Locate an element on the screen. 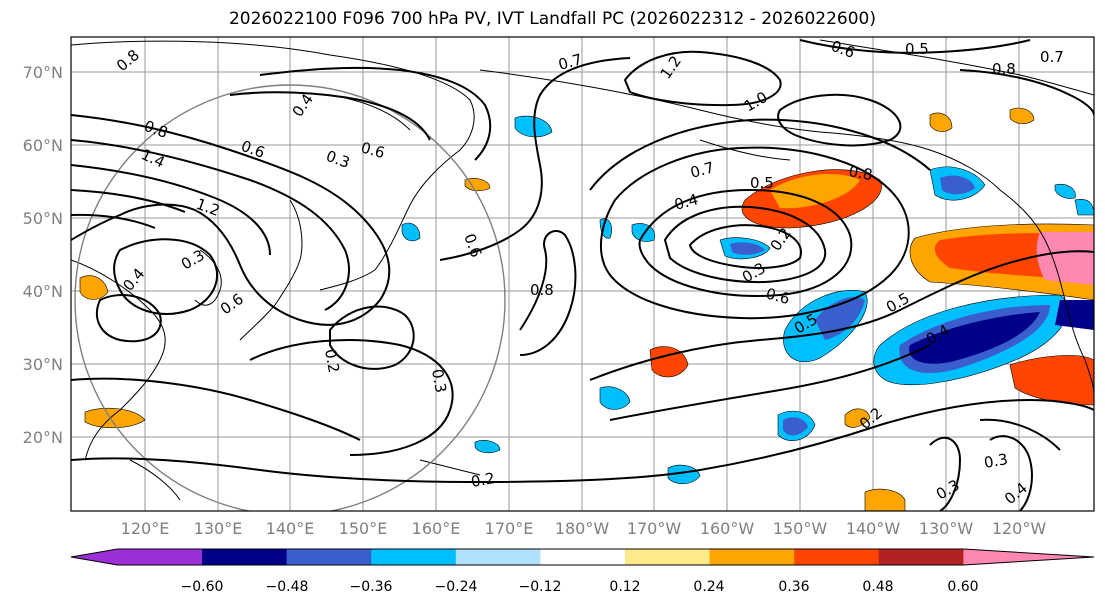 The height and width of the screenshot is (604, 1105). lon-label: 150°W is located at coordinates (800, 528).